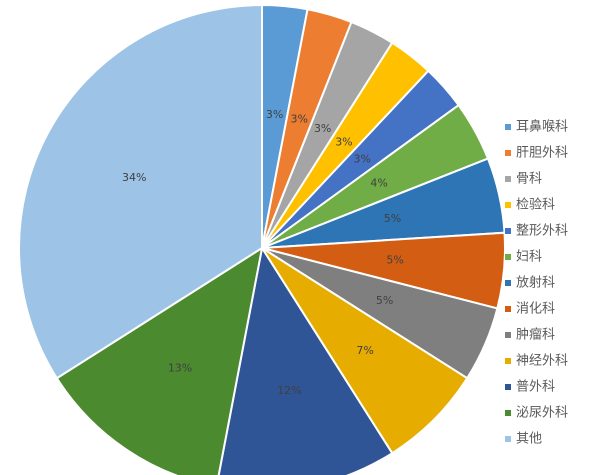 This screenshot has height=475, width=600. Describe the element at coordinates (542, 361) in the screenshot. I see `legend-label: 神经外科` at that location.